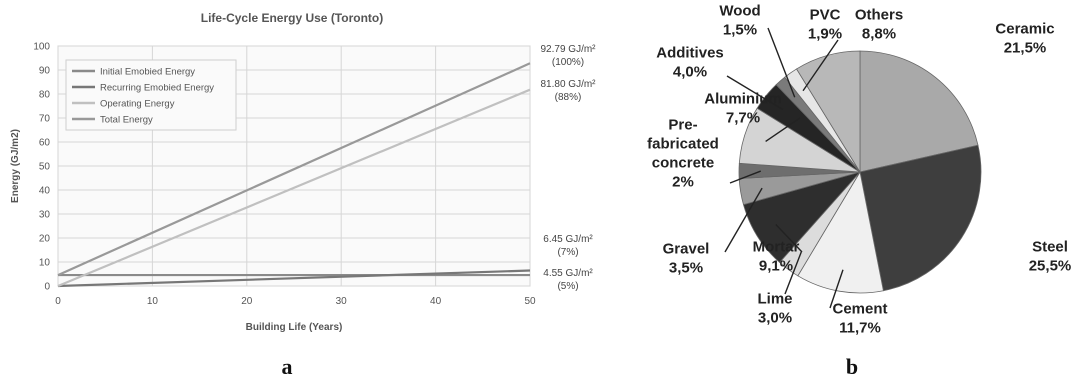 The width and height of the screenshot is (1075, 380). Describe the element at coordinates (825, 34) in the screenshot. I see `pie-value-label: 1,9%` at that location.